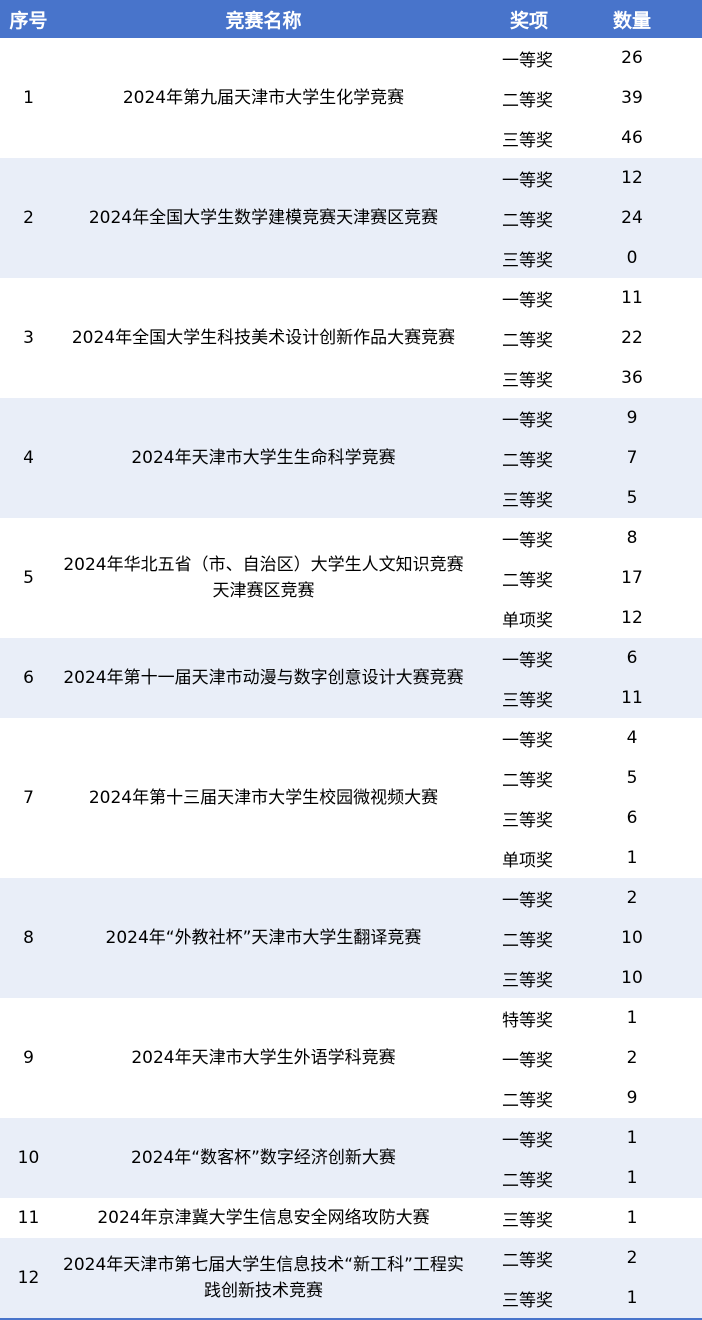  I want to click on award-count: 12, so click(632, 618).